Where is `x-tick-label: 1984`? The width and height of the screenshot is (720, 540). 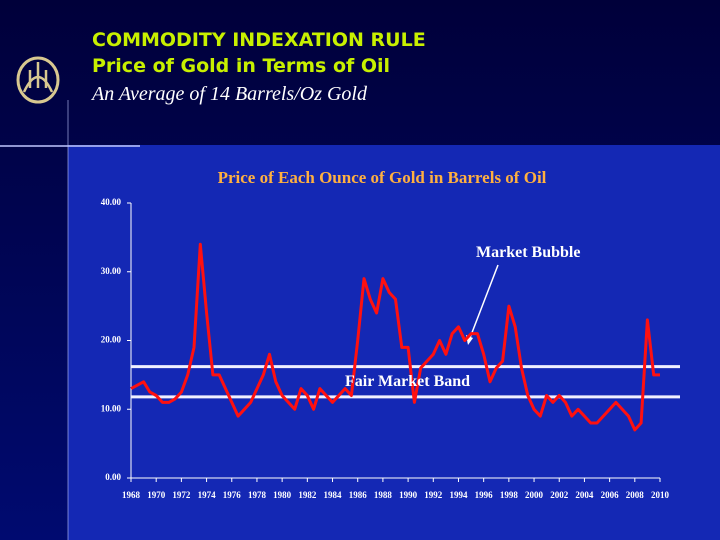 x-tick-label: 1984 is located at coordinates (333, 495).